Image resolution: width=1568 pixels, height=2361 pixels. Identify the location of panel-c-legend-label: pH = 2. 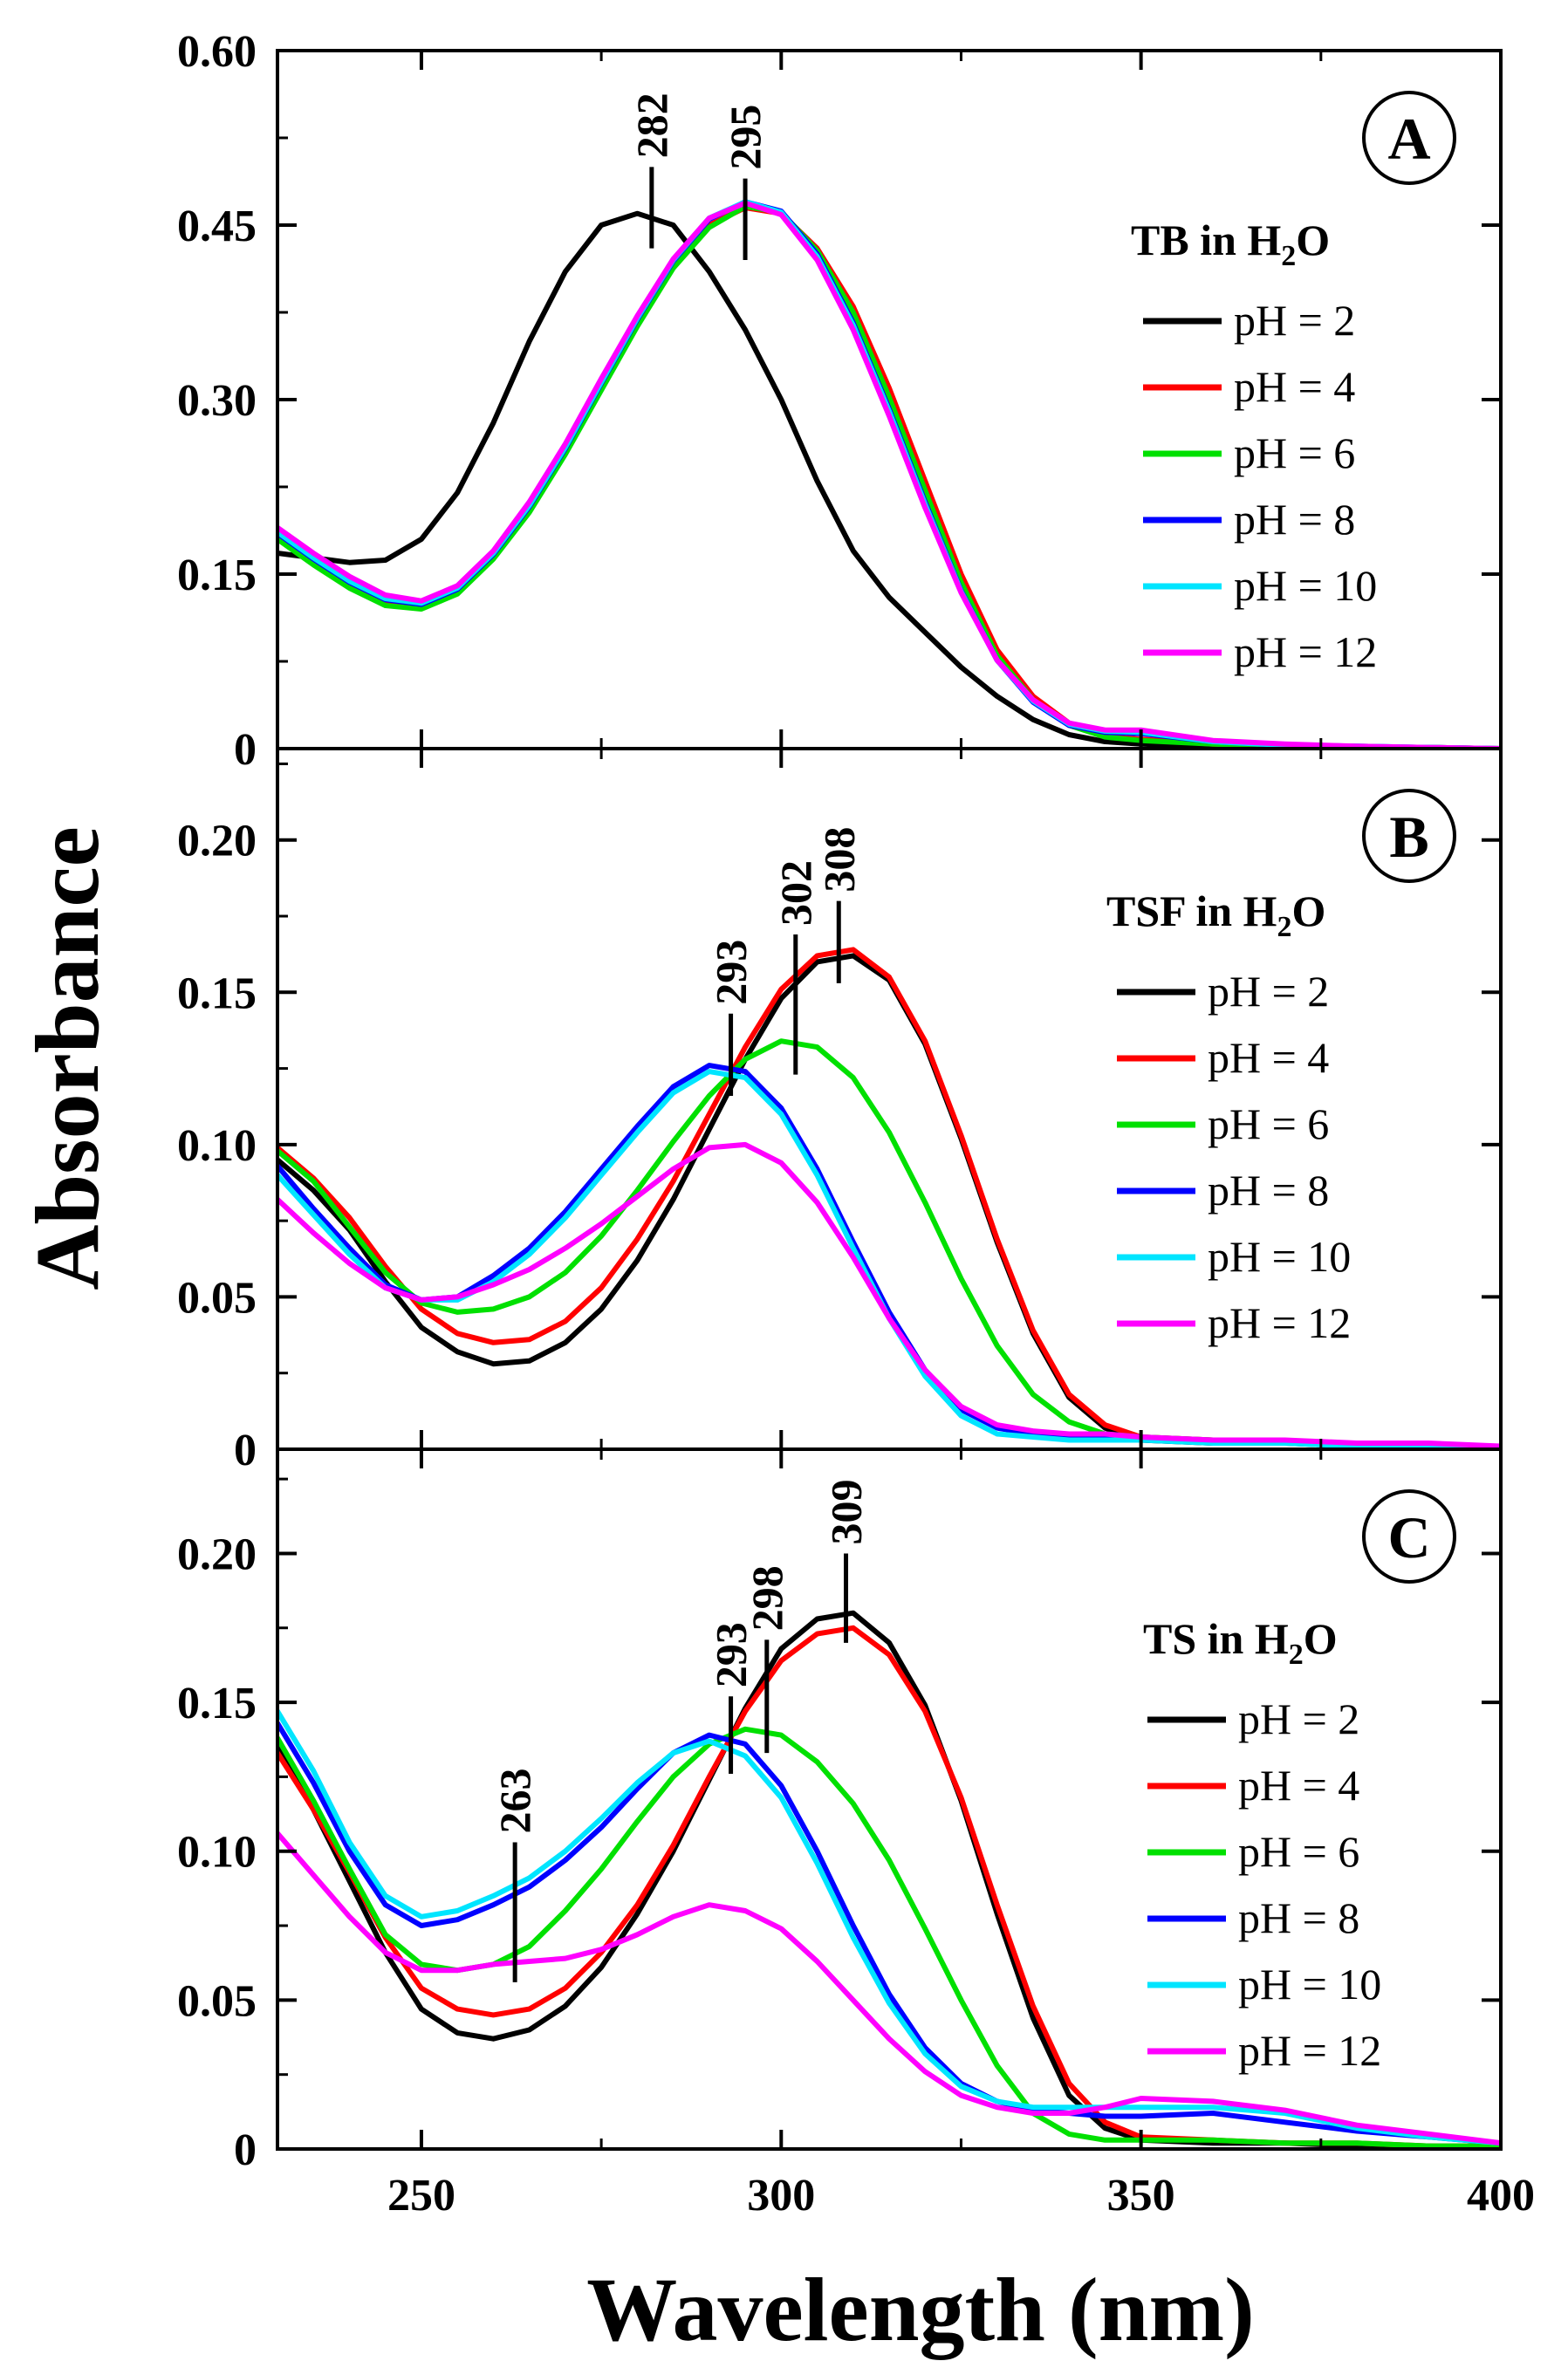
(1299, 1718).